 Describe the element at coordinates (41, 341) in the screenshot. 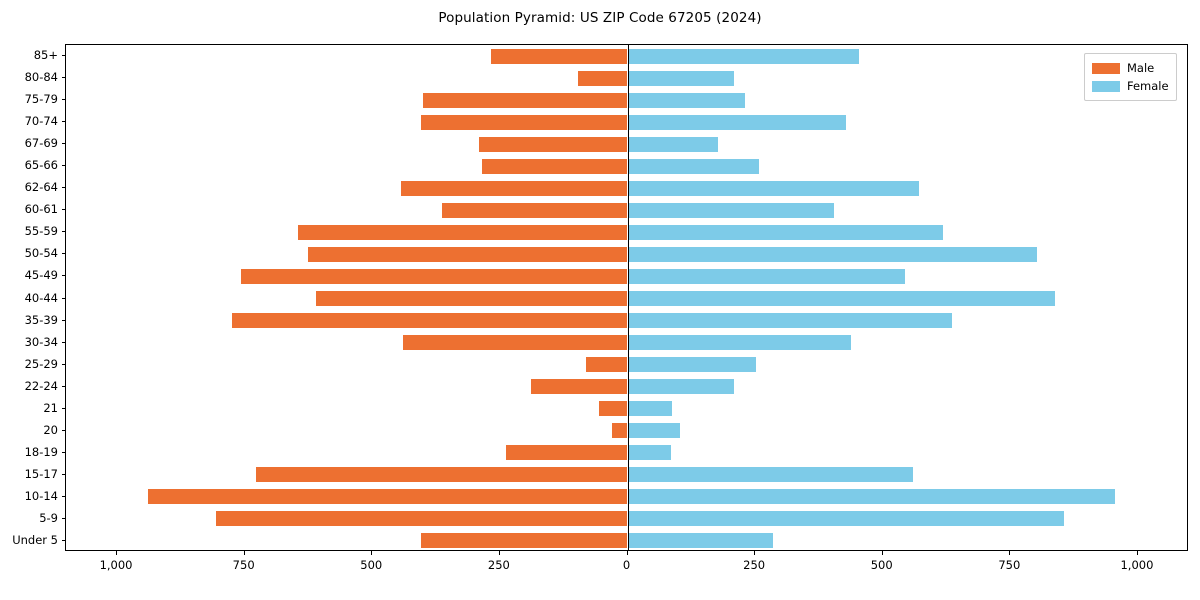

I see `y-tick-label: 30-34` at that location.